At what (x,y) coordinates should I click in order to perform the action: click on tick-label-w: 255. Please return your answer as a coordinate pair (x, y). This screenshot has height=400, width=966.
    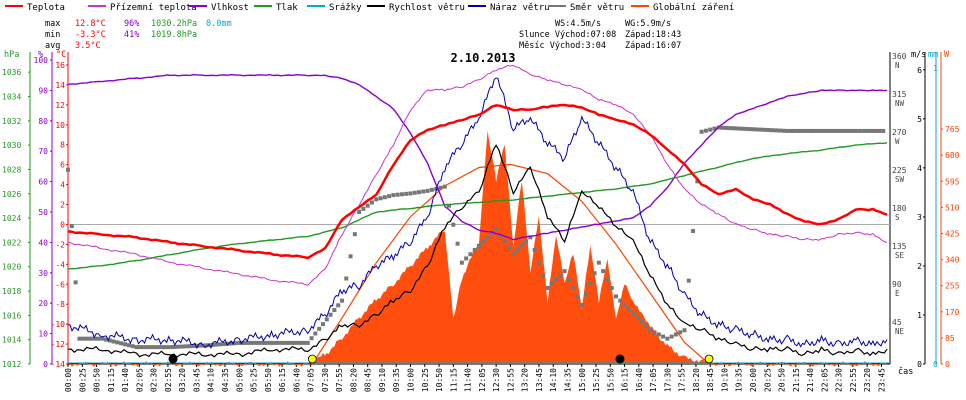
    Looking at the image, I should click on (952, 286).